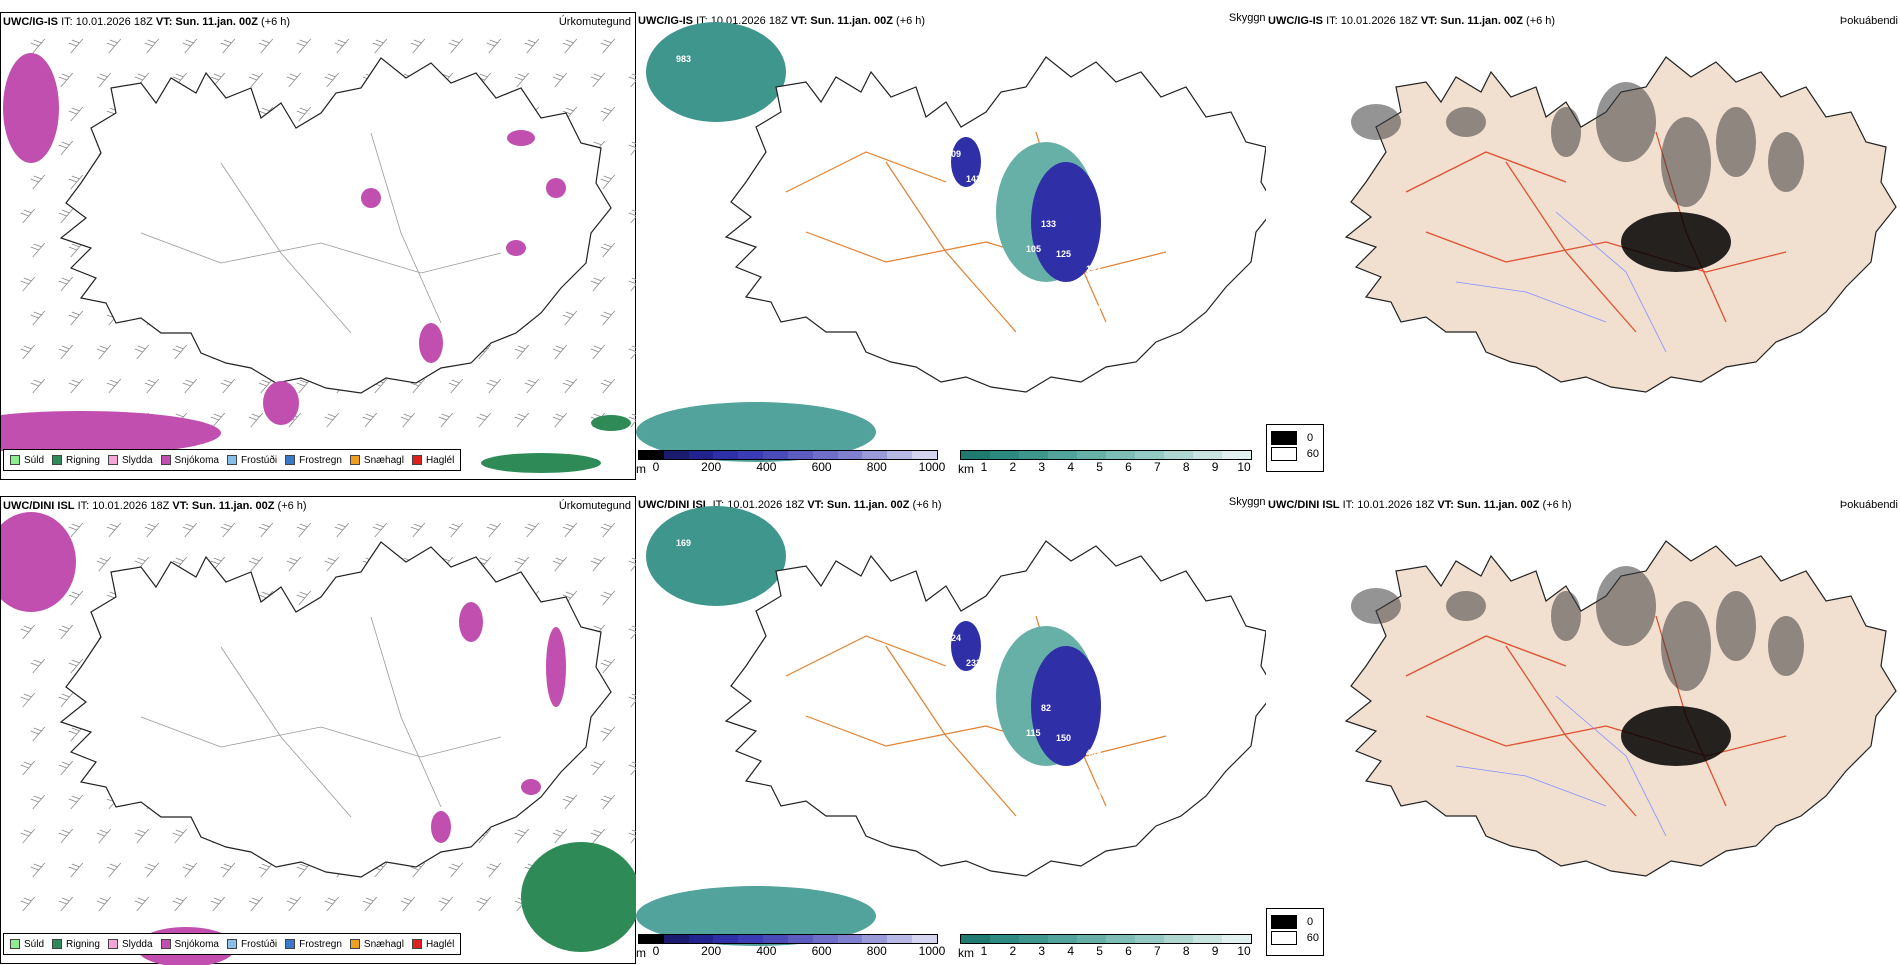  What do you see at coordinates (1157, 951) in the screenshot?
I see `colorbar-tick: 7` at bounding box center [1157, 951].